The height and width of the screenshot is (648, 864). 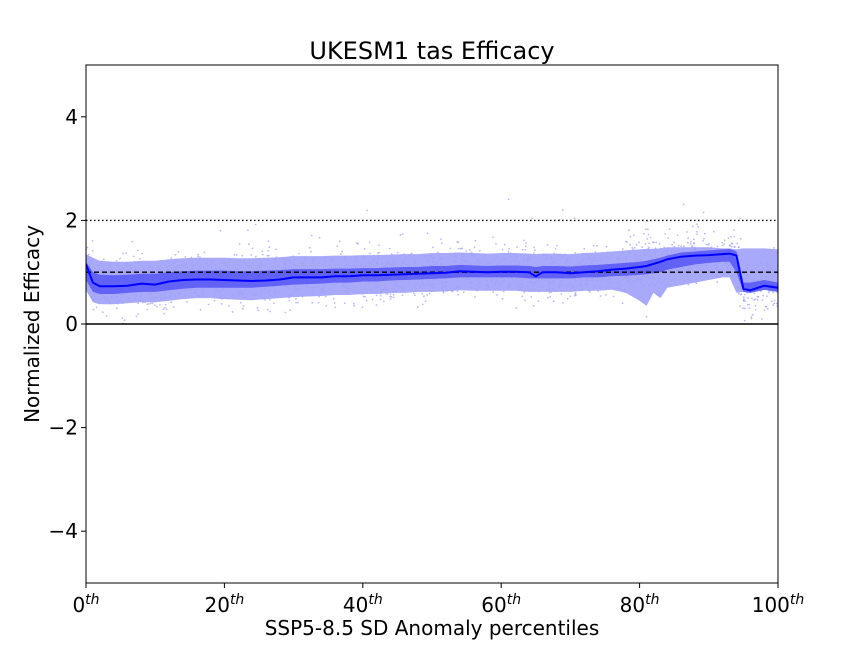 I want to click on y-tick-label: −4, so click(x=63, y=531).